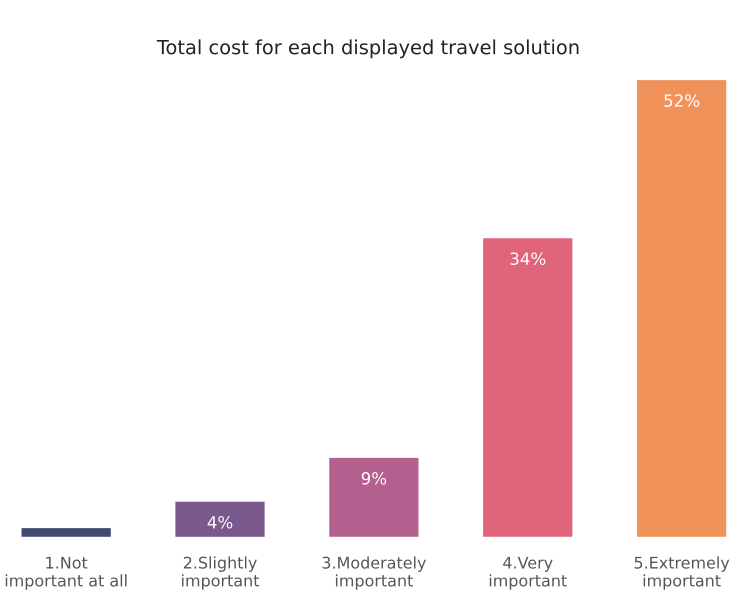 This screenshot has width=737, height=606. What do you see at coordinates (374, 478) in the screenshot?
I see `data-label: 9%` at bounding box center [374, 478].